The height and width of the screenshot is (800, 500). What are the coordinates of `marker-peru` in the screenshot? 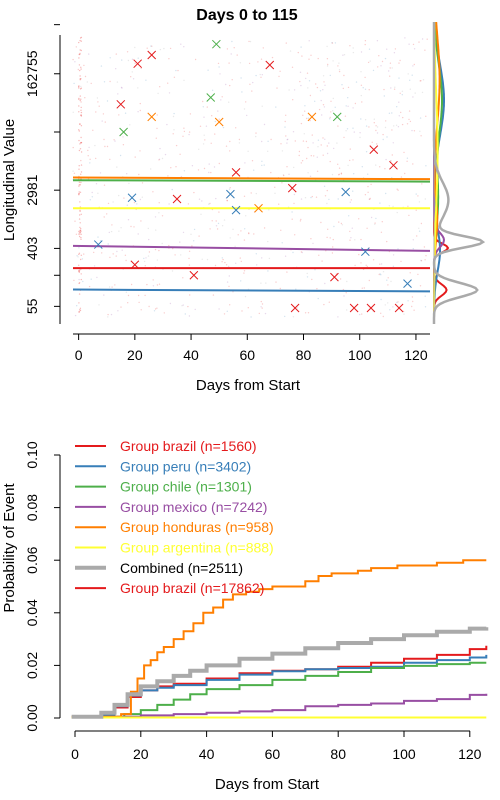 It's located at (365, 252).